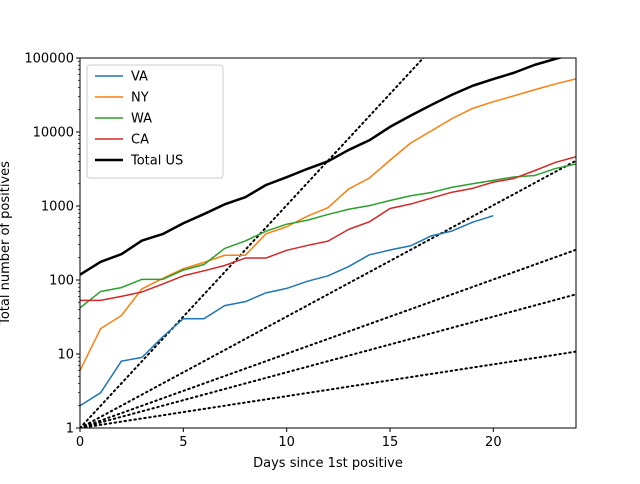 Image resolution: width=640 pixels, height=484 pixels. Describe the element at coordinates (49, 59) in the screenshot. I see `y-tick-label: 100000` at that location.